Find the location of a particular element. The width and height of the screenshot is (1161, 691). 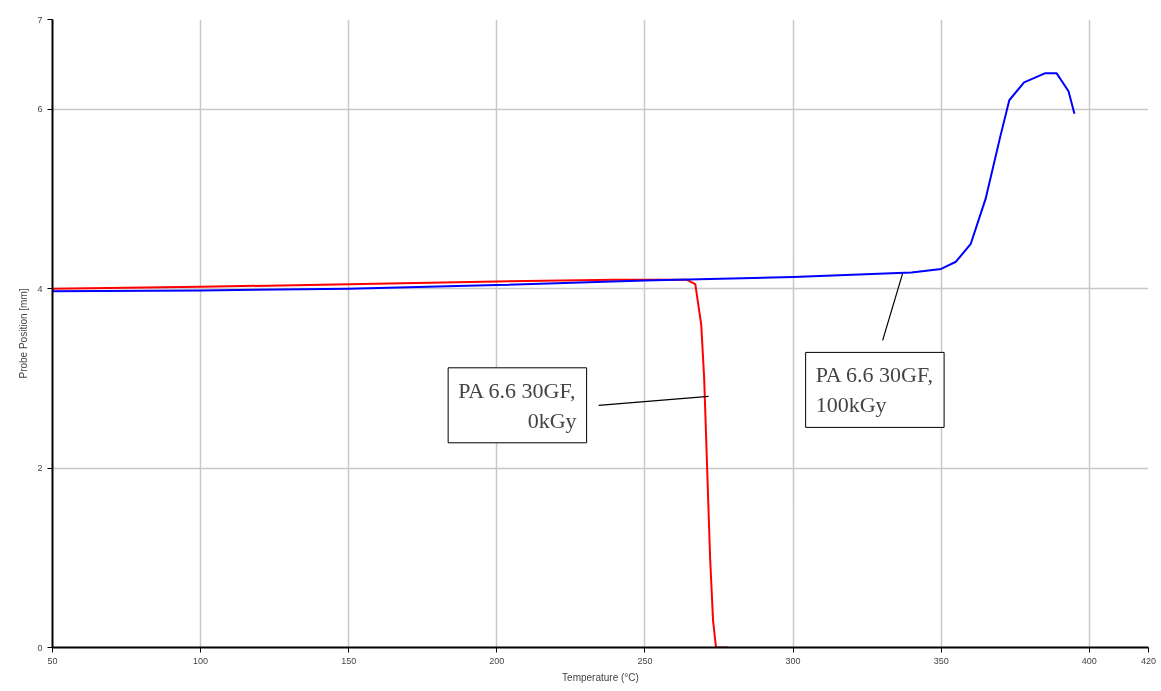

y-tick-label: 4 is located at coordinates (40, 288).